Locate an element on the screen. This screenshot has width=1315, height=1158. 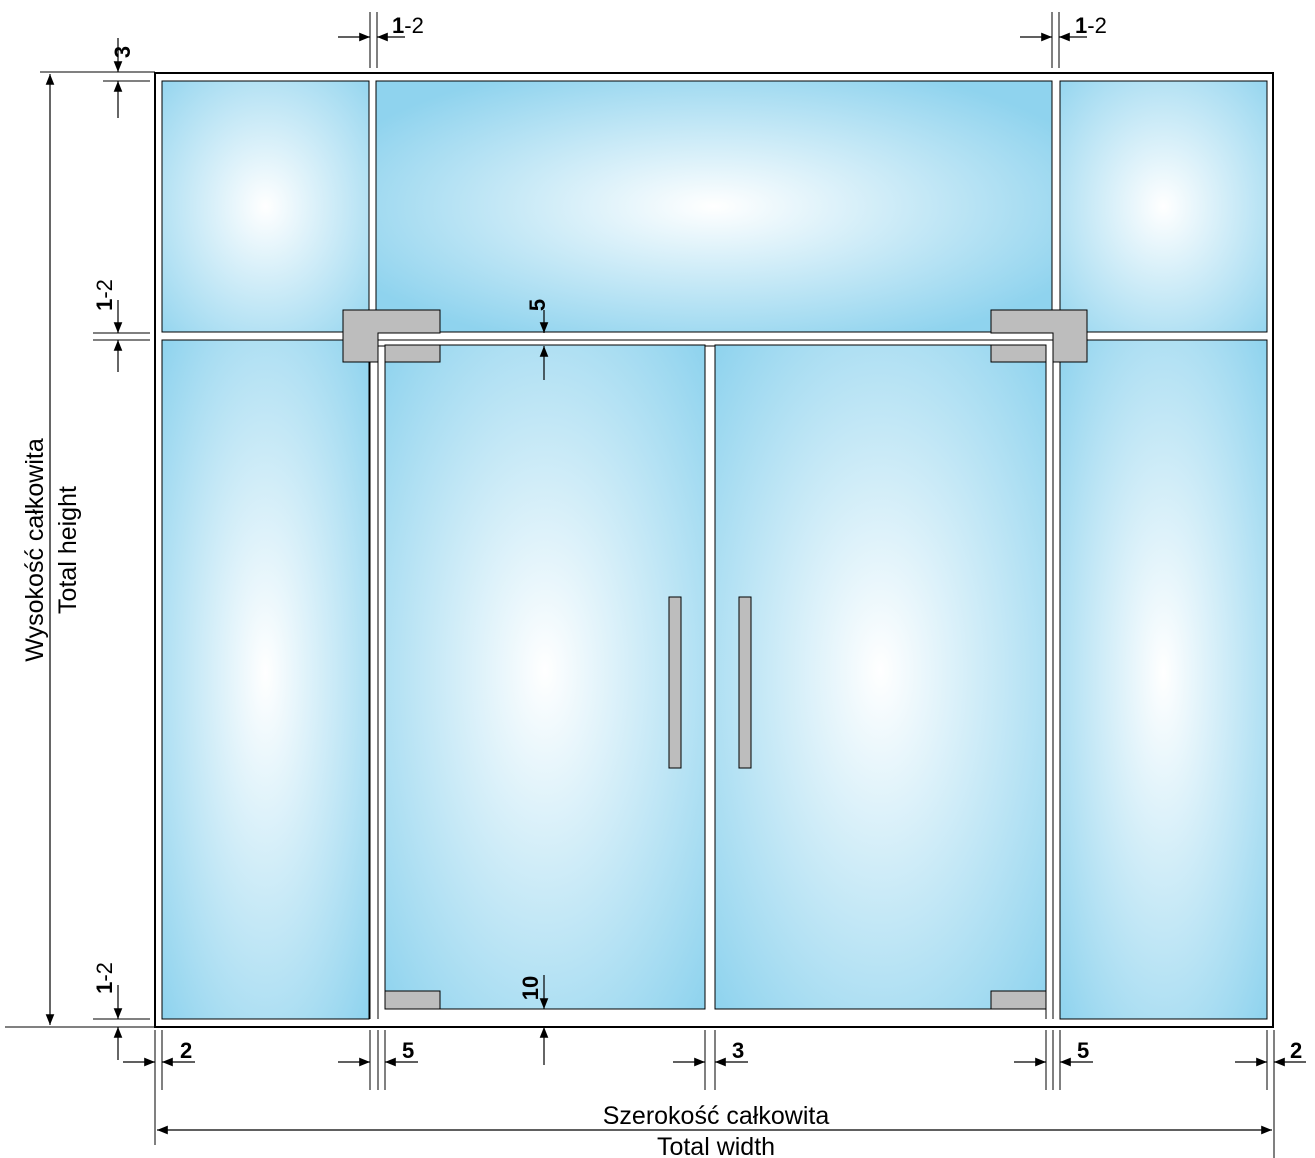
handle-right is located at coordinates (745, 682).